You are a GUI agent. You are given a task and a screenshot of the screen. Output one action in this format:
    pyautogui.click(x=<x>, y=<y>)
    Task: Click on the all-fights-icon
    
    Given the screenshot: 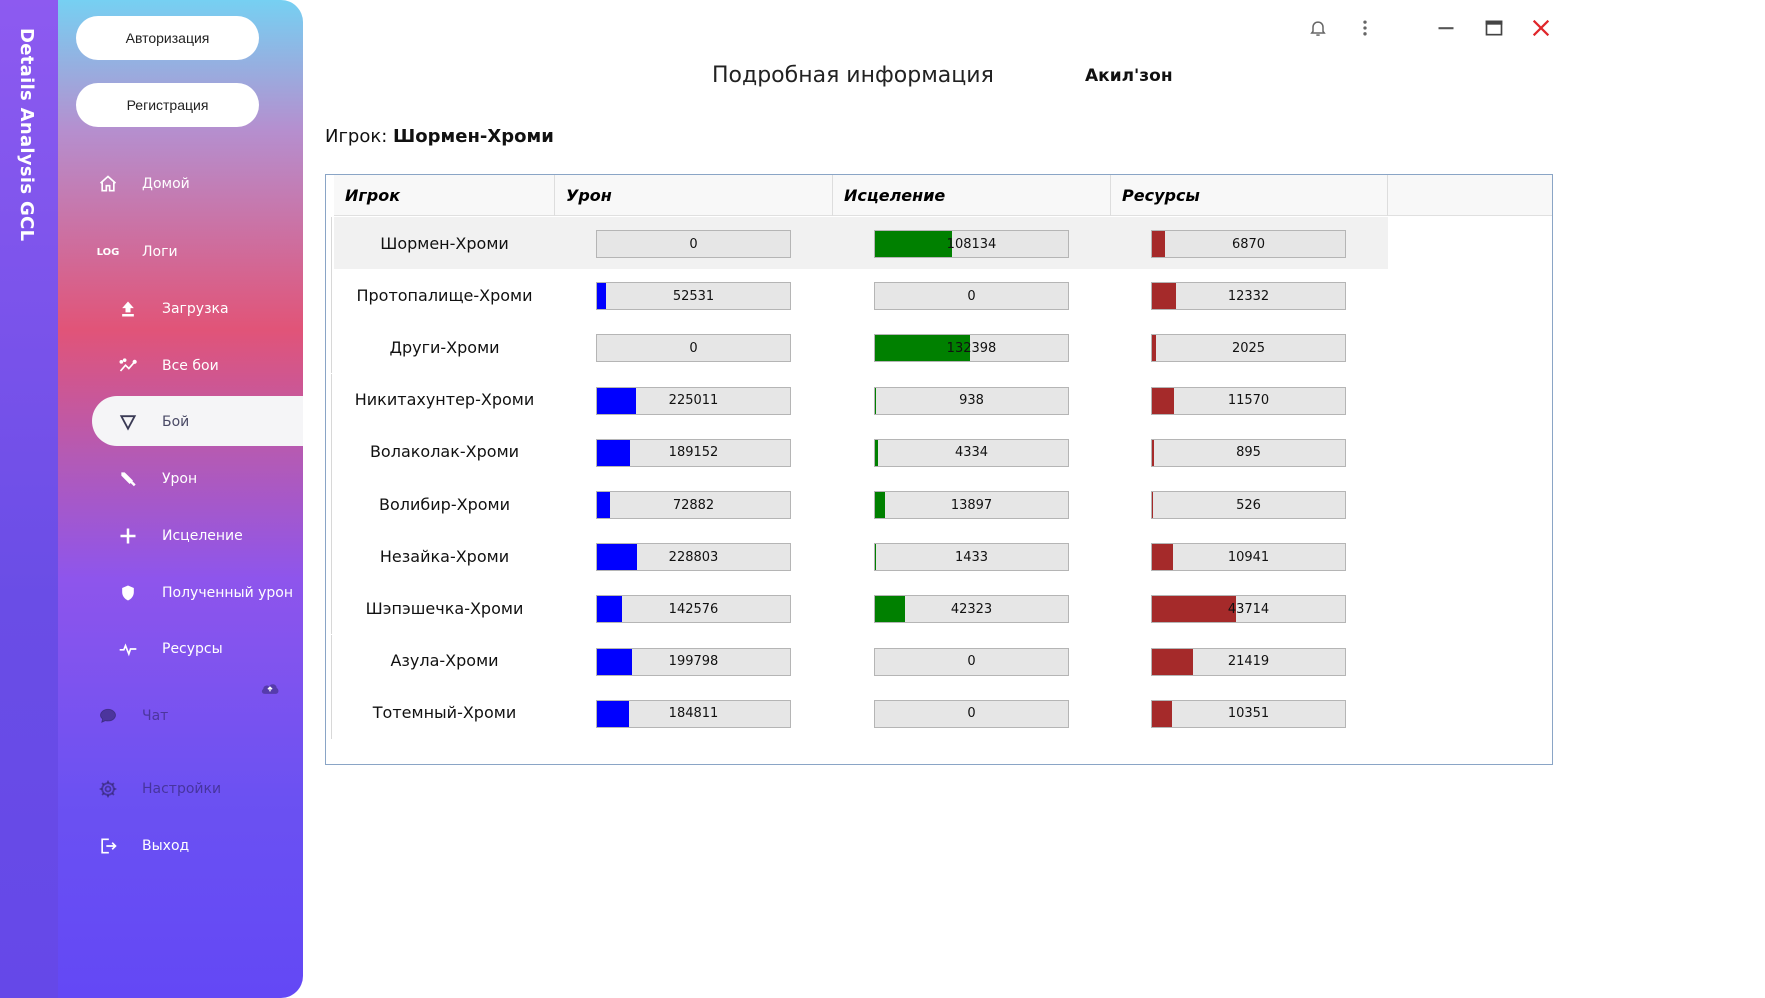 What is the action you would take?
    pyautogui.click(x=128, y=366)
    